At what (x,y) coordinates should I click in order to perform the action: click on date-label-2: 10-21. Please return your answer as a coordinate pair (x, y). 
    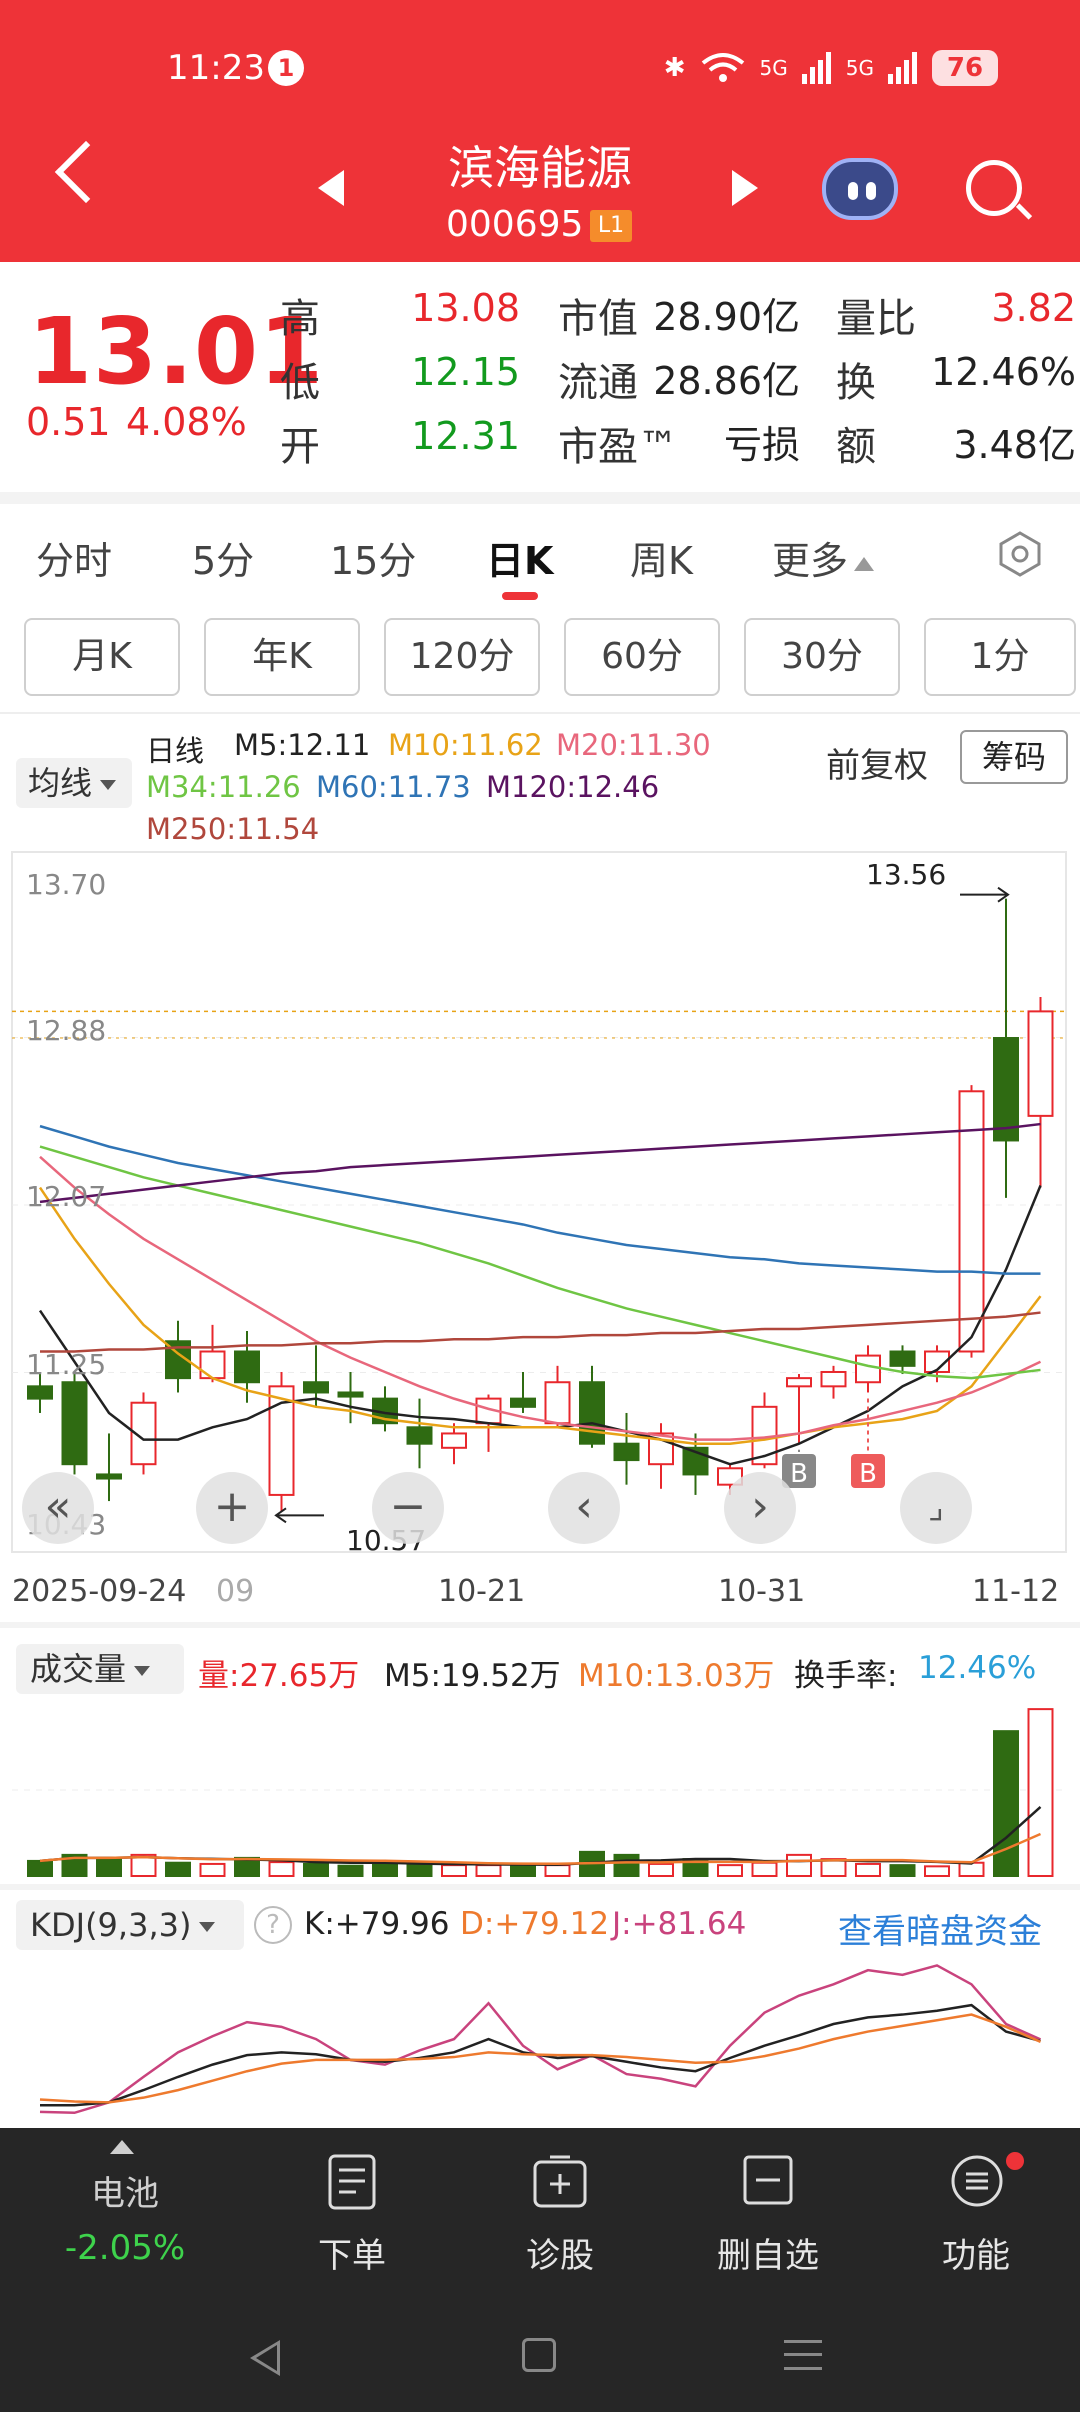
    Looking at the image, I should click on (482, 1591).